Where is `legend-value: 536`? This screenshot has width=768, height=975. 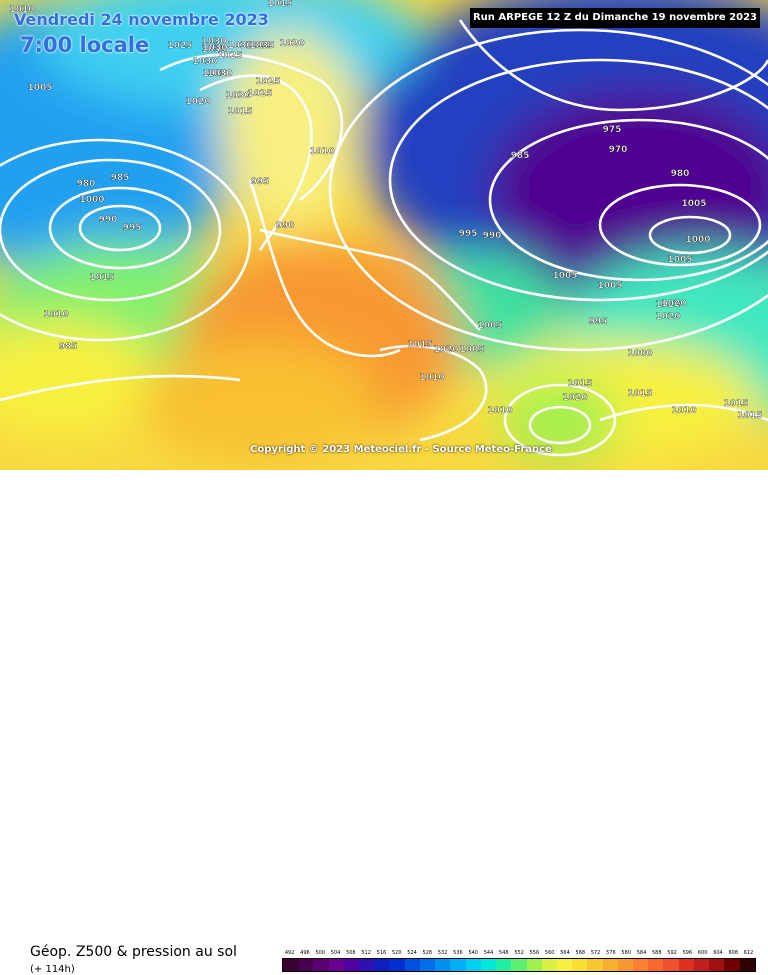 legend-value: 536 is located at coordinates (458, 953).